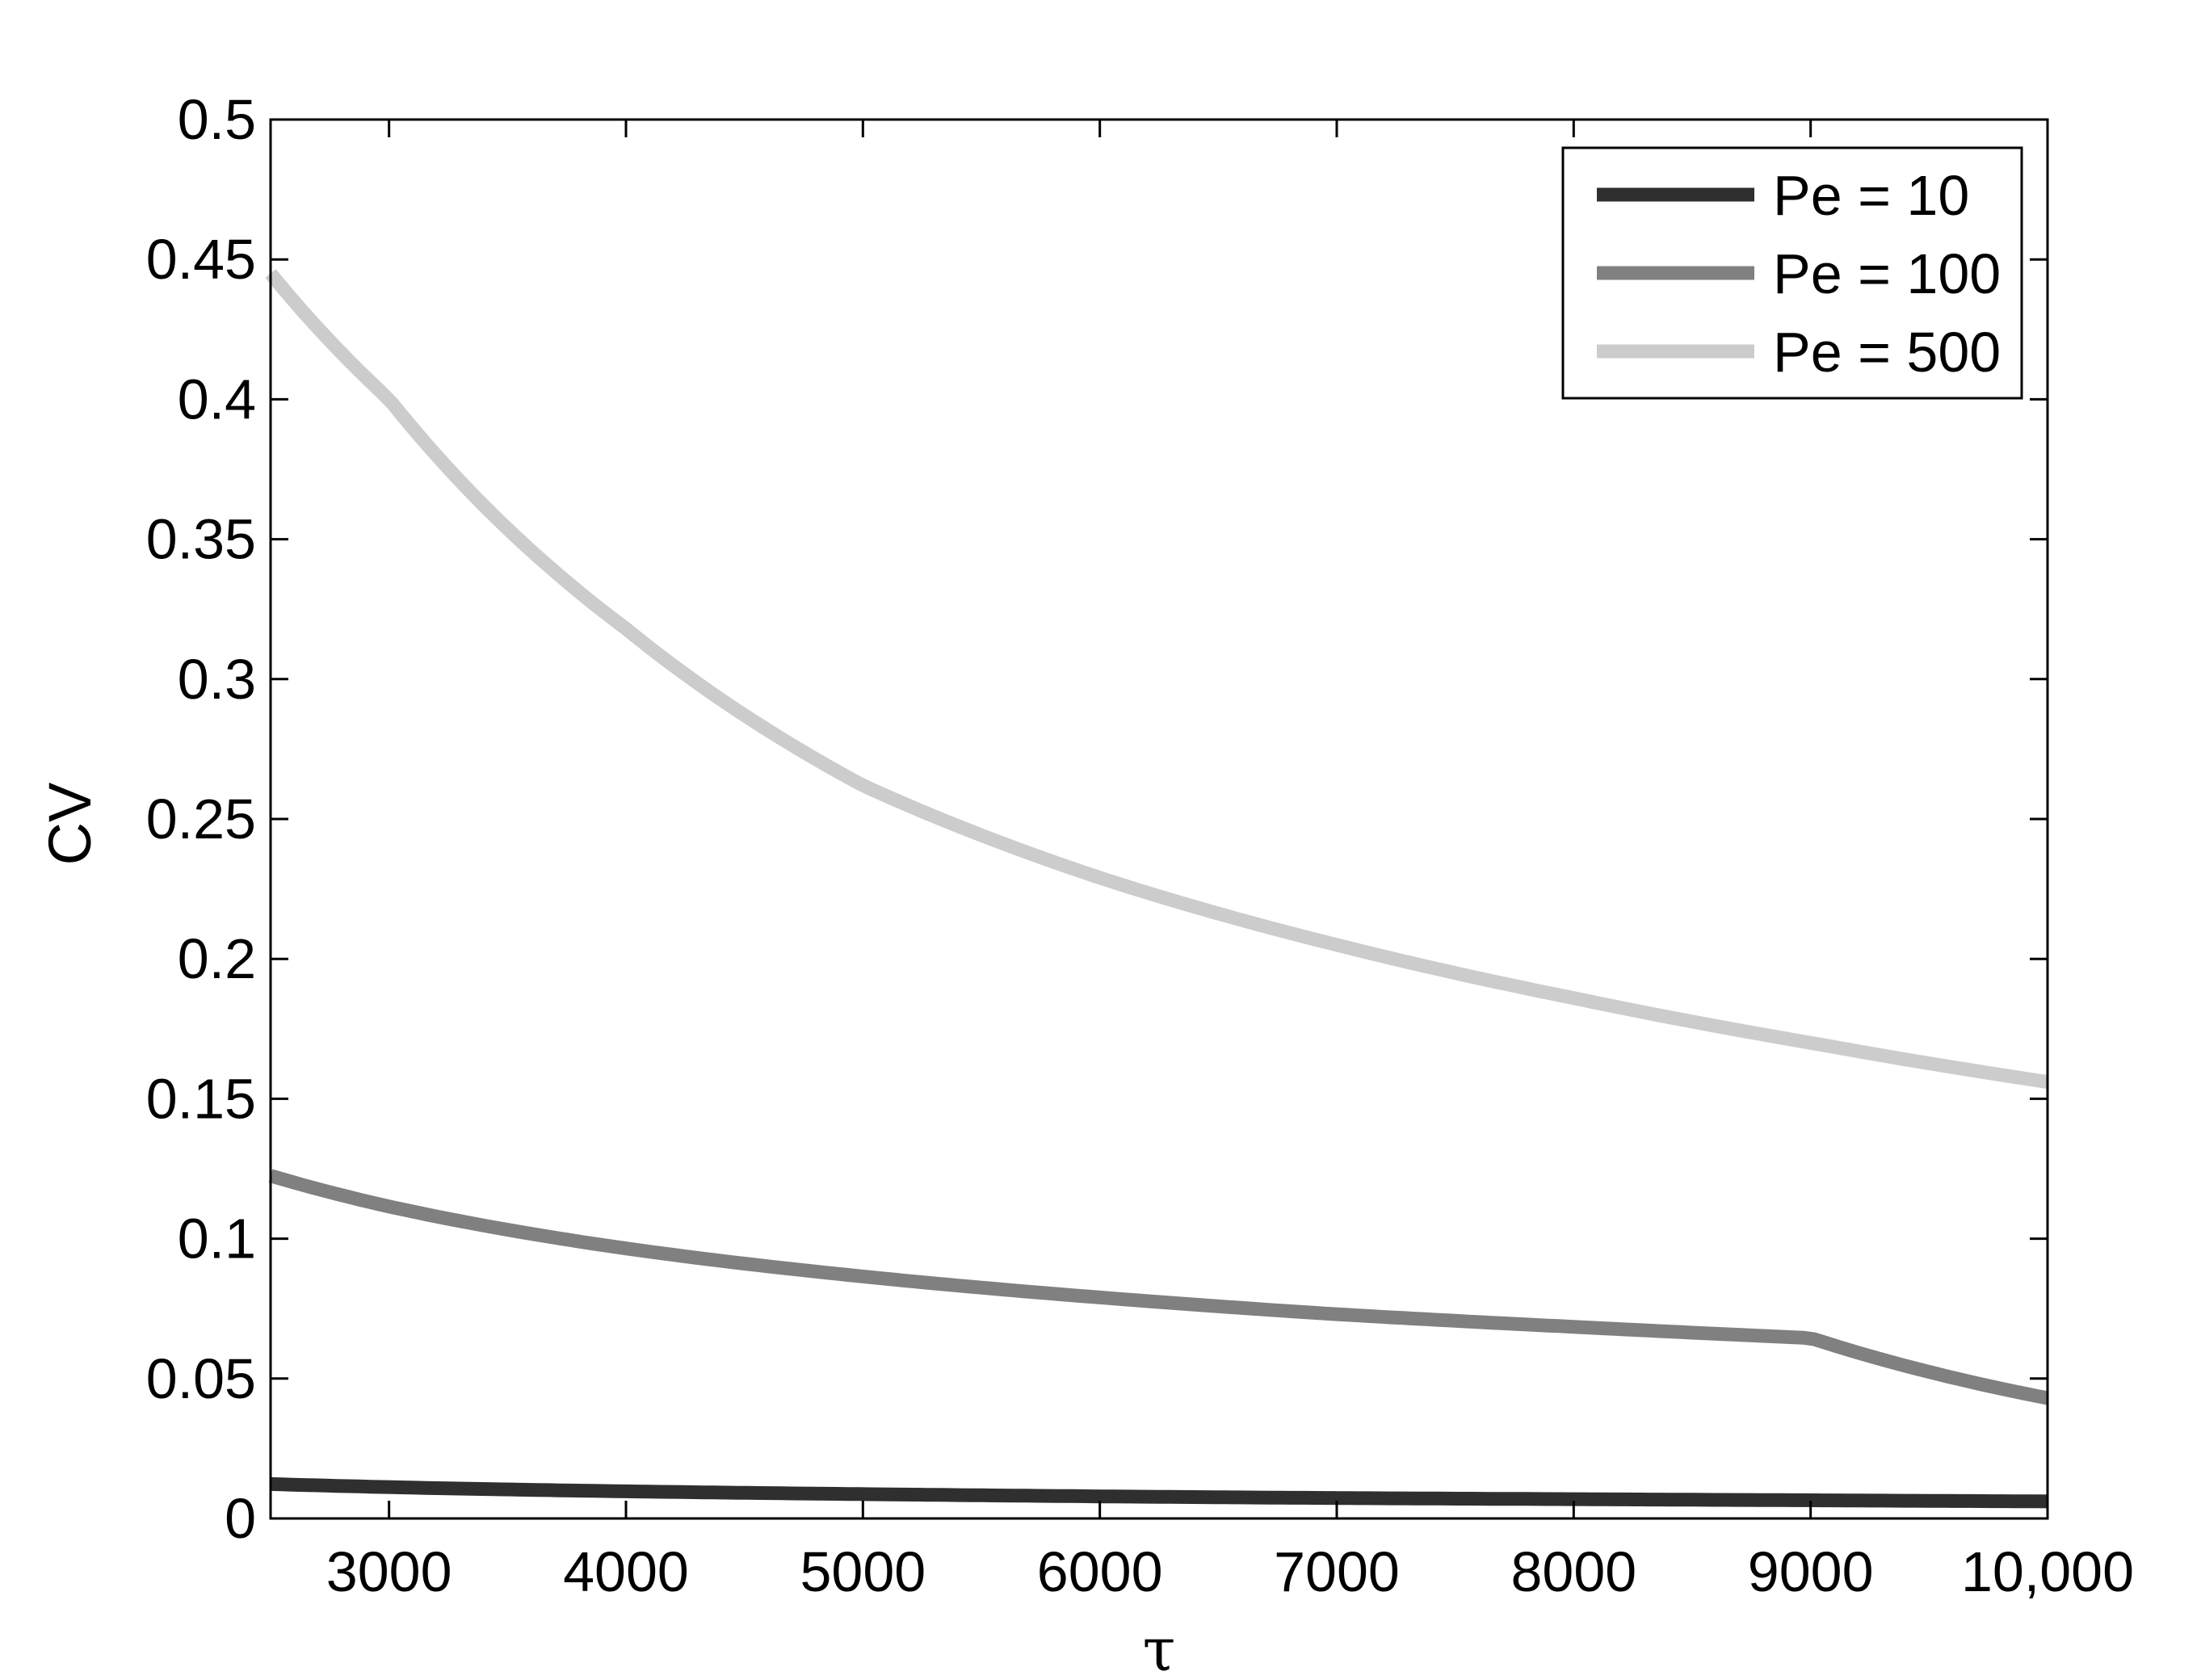  I want to click on y-tick-label: 0.4, so click(217, 399).